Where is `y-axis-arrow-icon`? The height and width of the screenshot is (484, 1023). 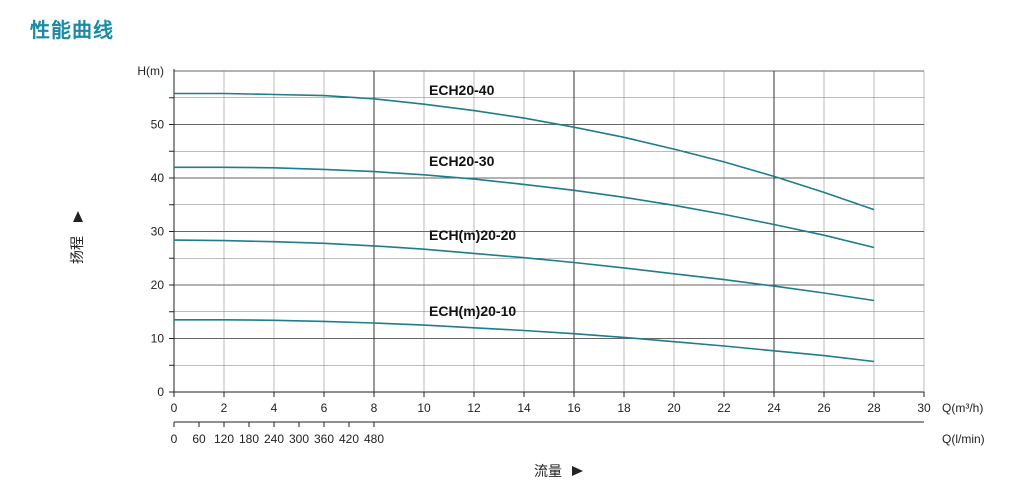
y-axis-arrow-icon is located at coordinates (78, 216).